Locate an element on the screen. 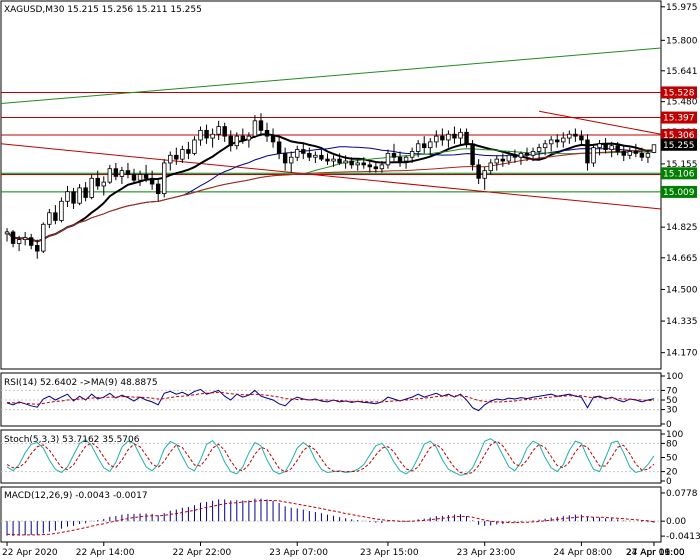 The width and height of the screenshot is (700, 560). macd-signal-line is located at coordinates (330, 518).